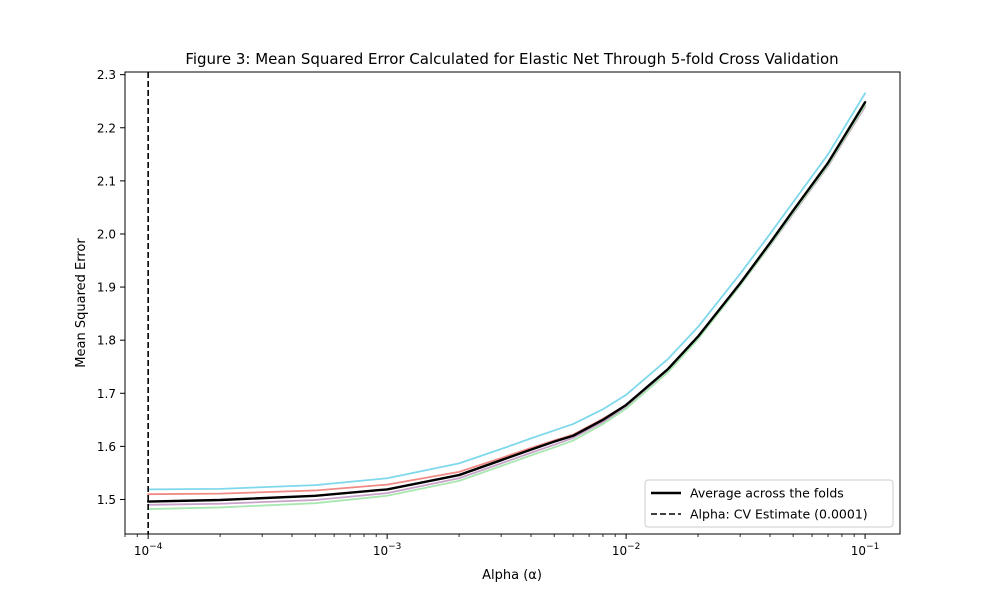 The width and height of the screenshot is (1000, 600). Describe the element at coordinates (106, 181) in the screenshot. I see `y-tick-label: 2.1` at that location.